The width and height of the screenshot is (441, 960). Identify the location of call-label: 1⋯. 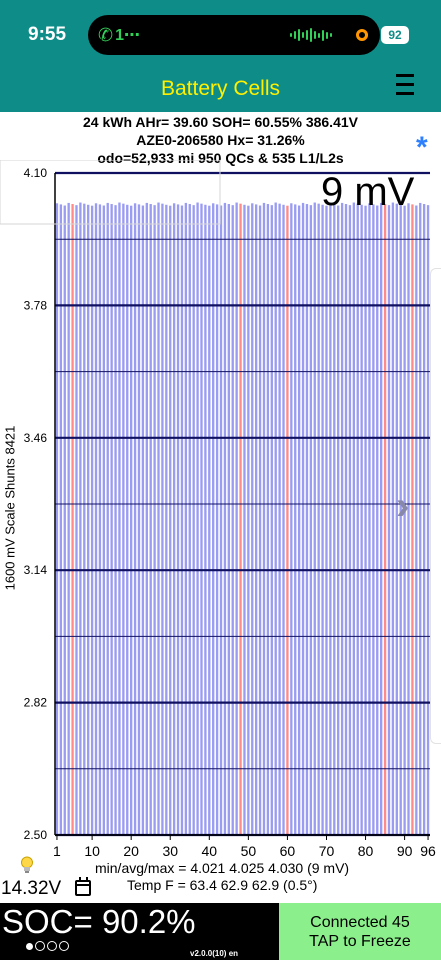
(127, 35).